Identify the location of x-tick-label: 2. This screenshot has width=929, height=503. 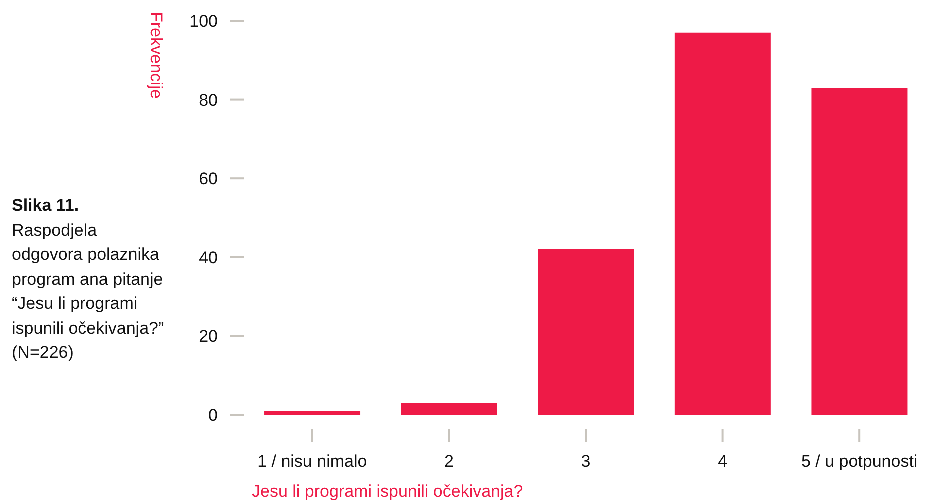
(449, 461).